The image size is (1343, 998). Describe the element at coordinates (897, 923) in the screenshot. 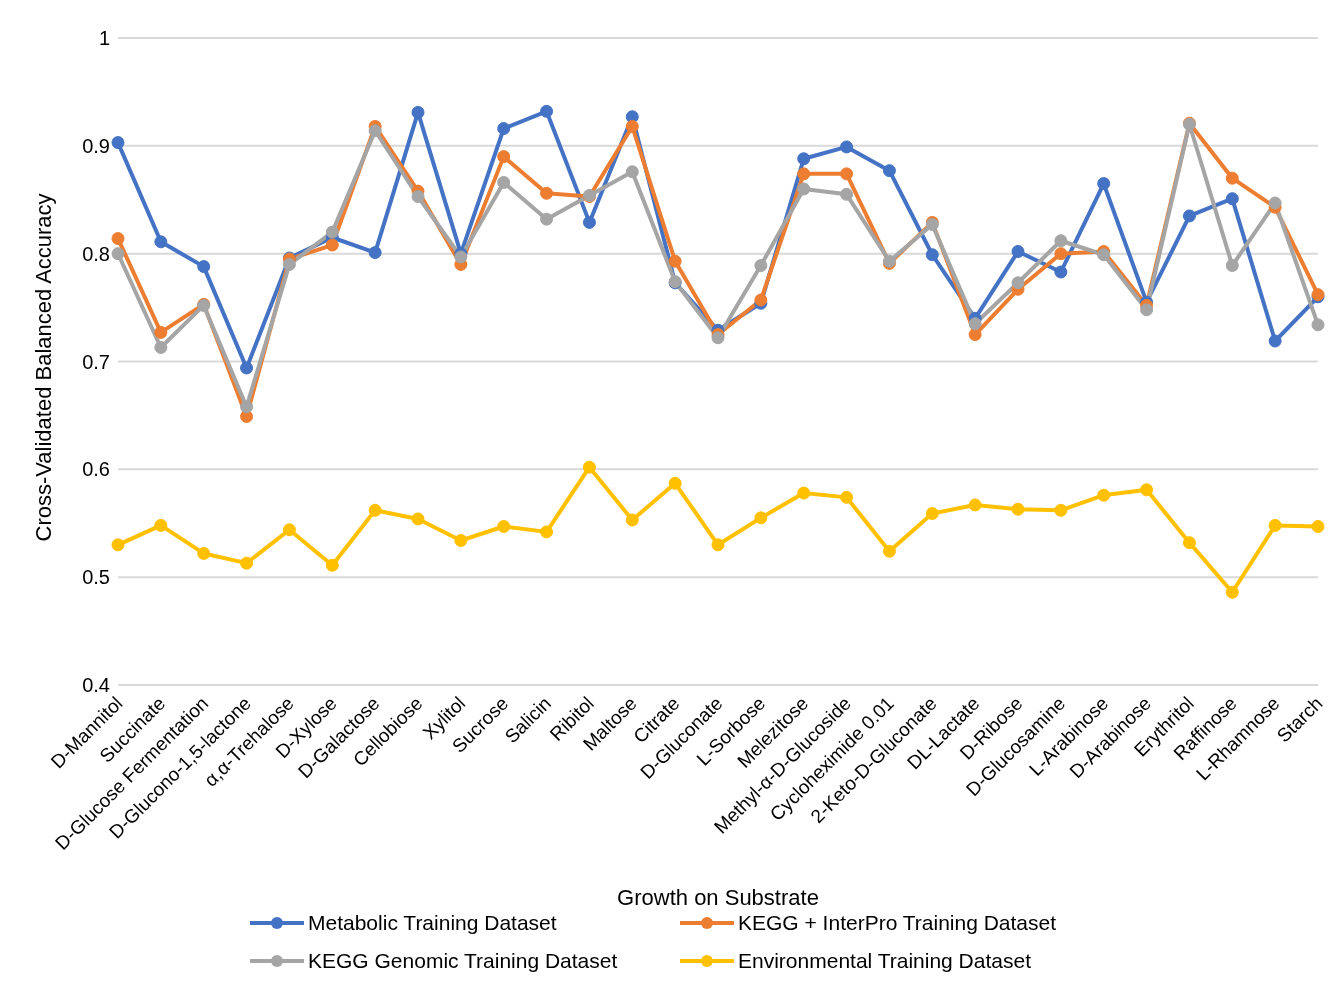

I see `legend-label: KEGG + InterPro Training Dataset` at that location.